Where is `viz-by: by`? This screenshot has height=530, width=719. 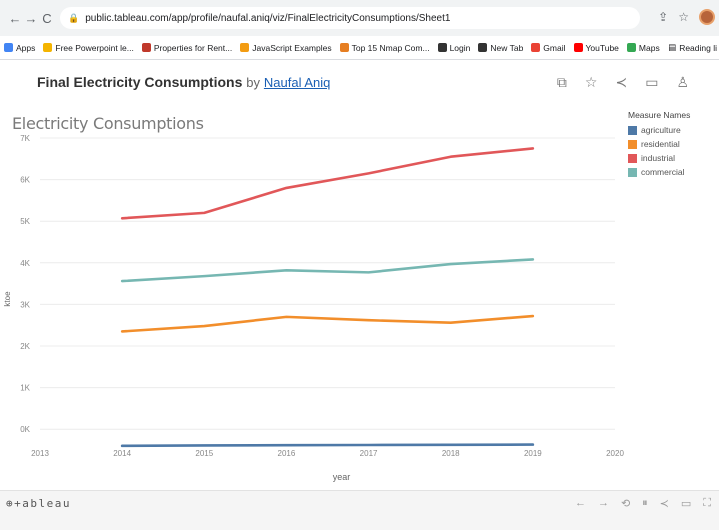
viz-by: by is located at coordinates (253, 82).